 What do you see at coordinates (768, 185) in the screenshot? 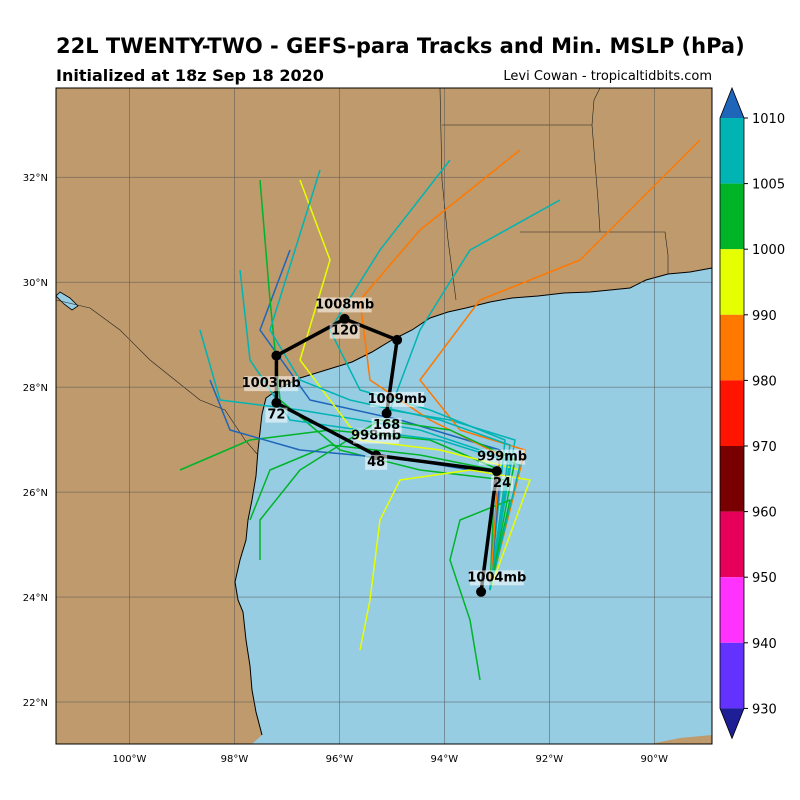
I see `colorbar-label: 1005` at bounding box center [768, 185].